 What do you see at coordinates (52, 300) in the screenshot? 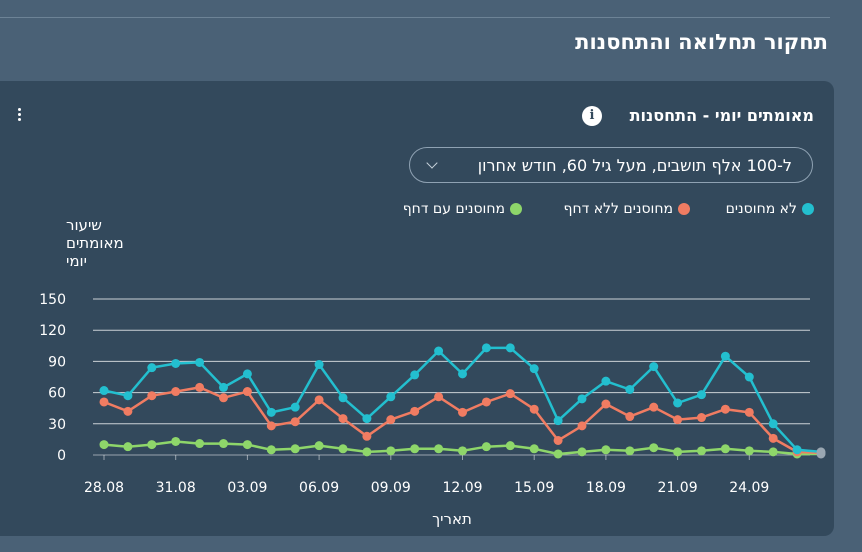
I see `y-tick-label: 150` at bounding box center [52, 300].